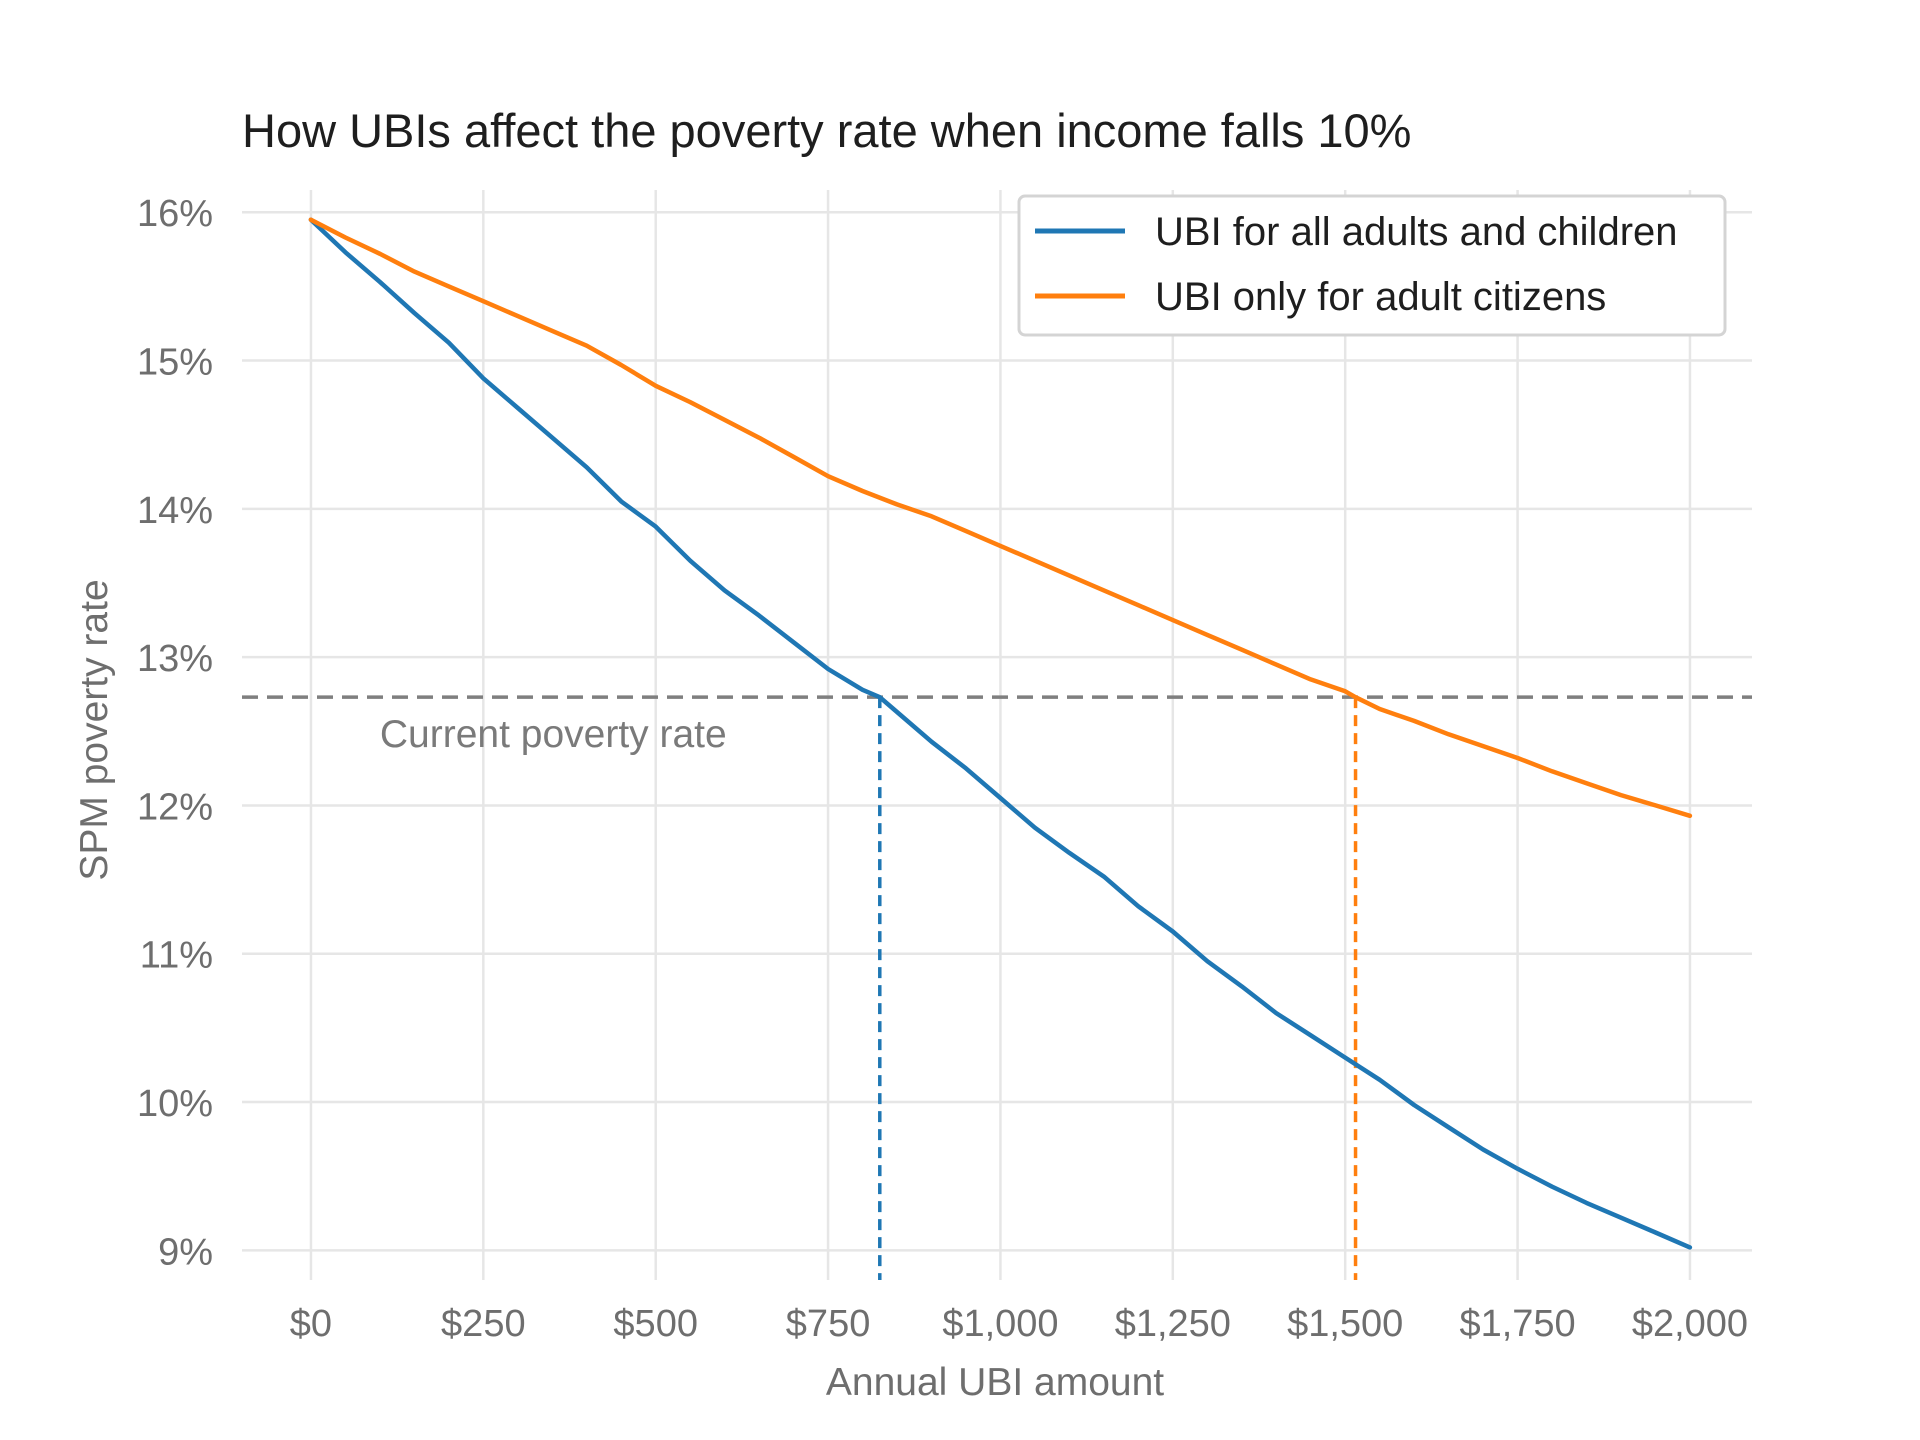 The width and height of the screenshot is (1920, 1440). Describe the element at coordinates (1345, 1324) in the screenshot. I see `x-tick-label: $1,500` at that location.